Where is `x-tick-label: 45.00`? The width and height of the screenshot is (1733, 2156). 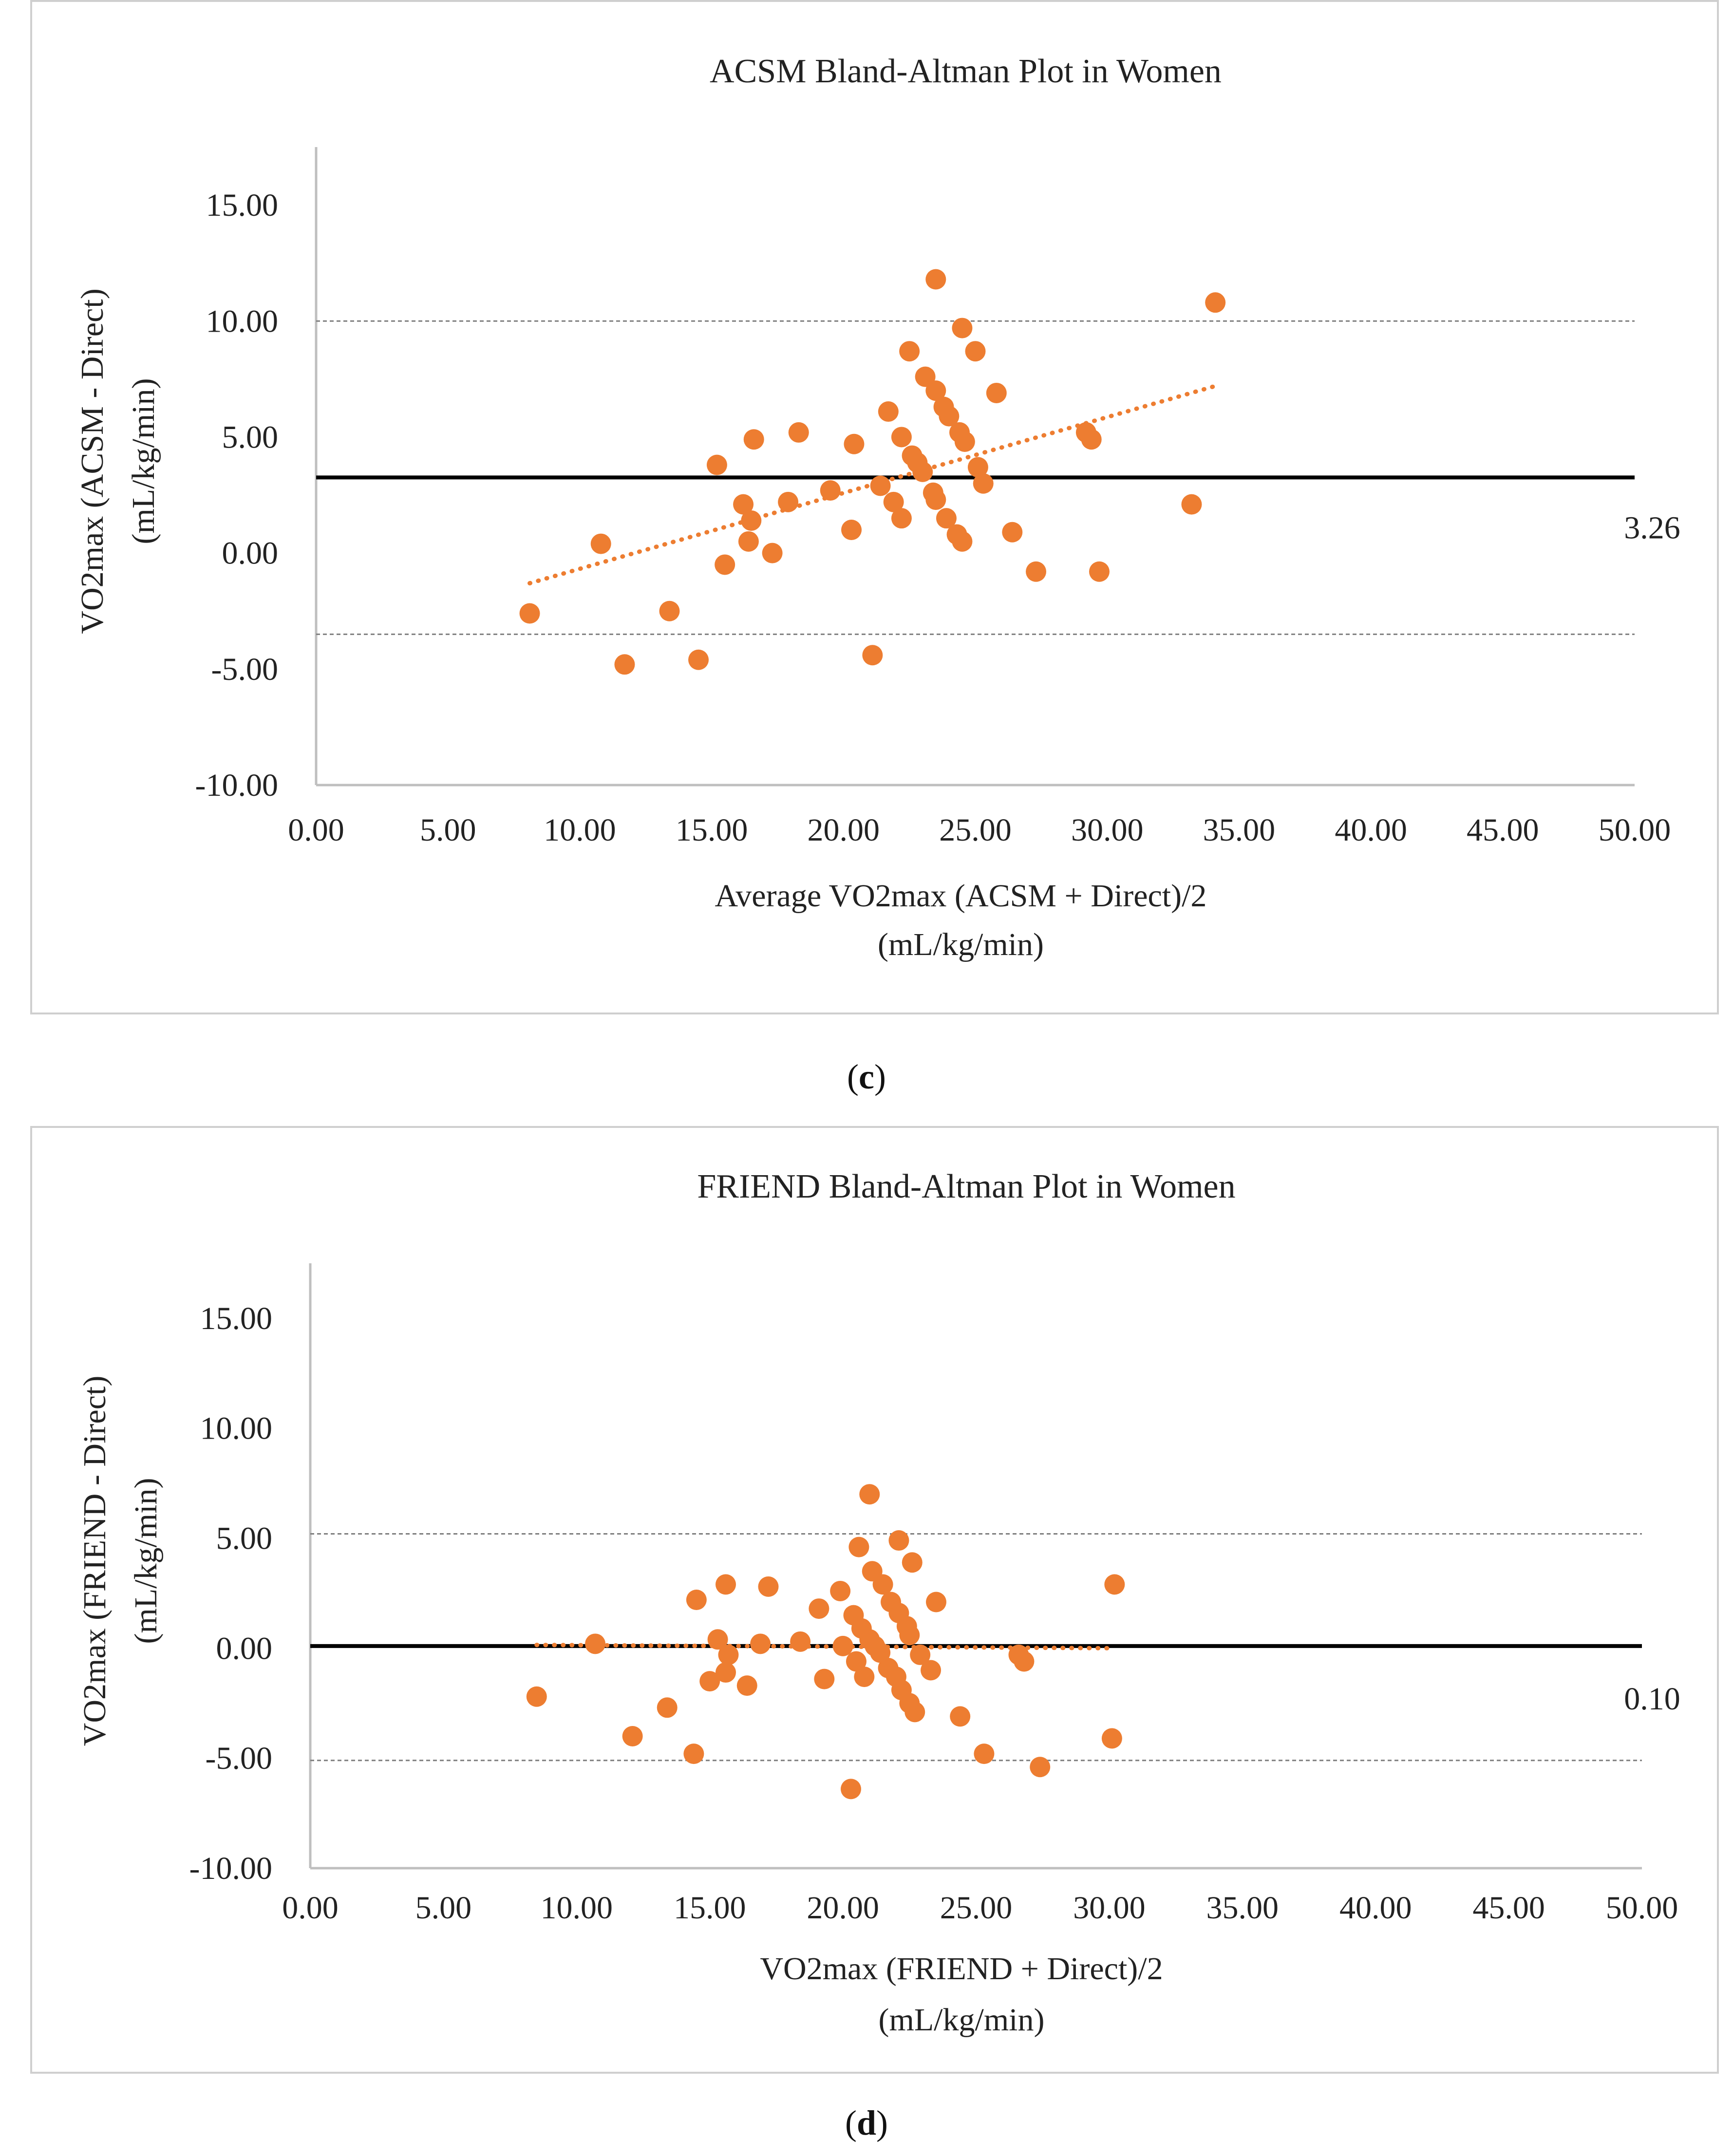 x-tick-label: 45.00 is located at coordinates (1503, 830).